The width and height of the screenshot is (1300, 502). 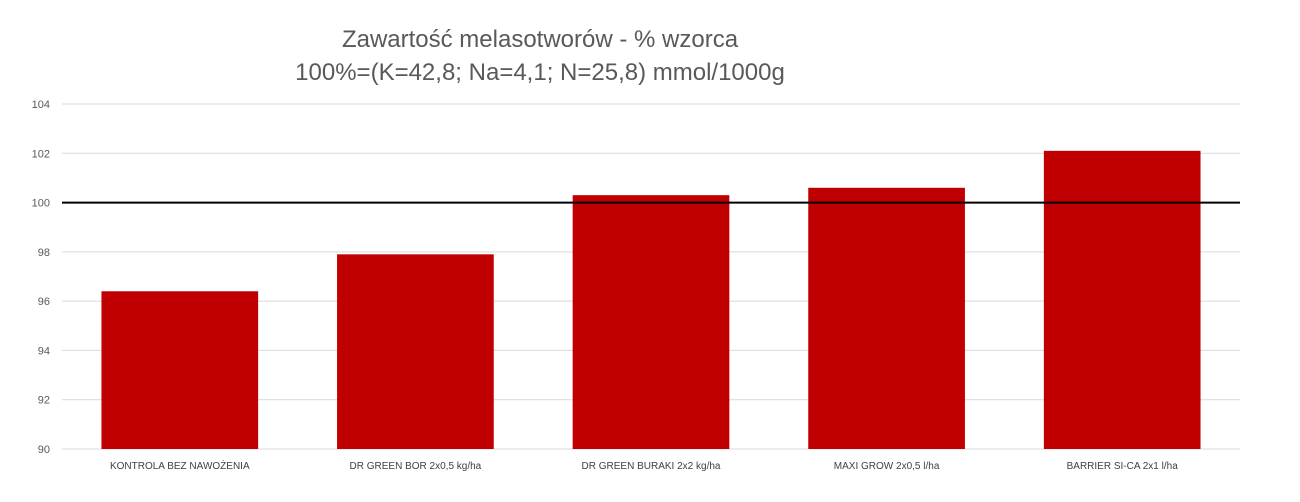 What do you see at coordinates (180, 465) in the screenshot?
I see `x-tick-label: KONTROLA BEZ NAWOŻENIA` at bounding box center [180, 465].